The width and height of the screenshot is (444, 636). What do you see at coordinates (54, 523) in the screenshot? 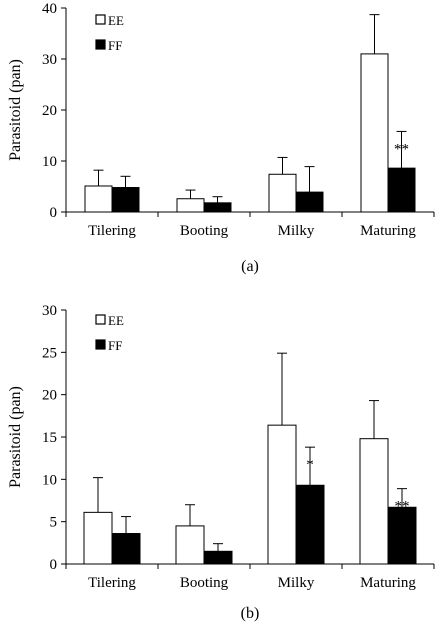
I see `y-tick-label: 5` at bounding box center [54, 523].